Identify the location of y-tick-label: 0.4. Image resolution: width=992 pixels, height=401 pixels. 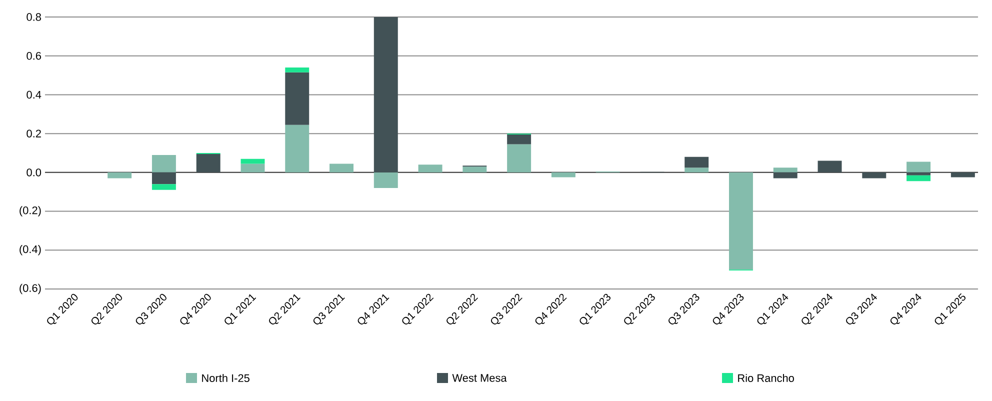
(34, 94).